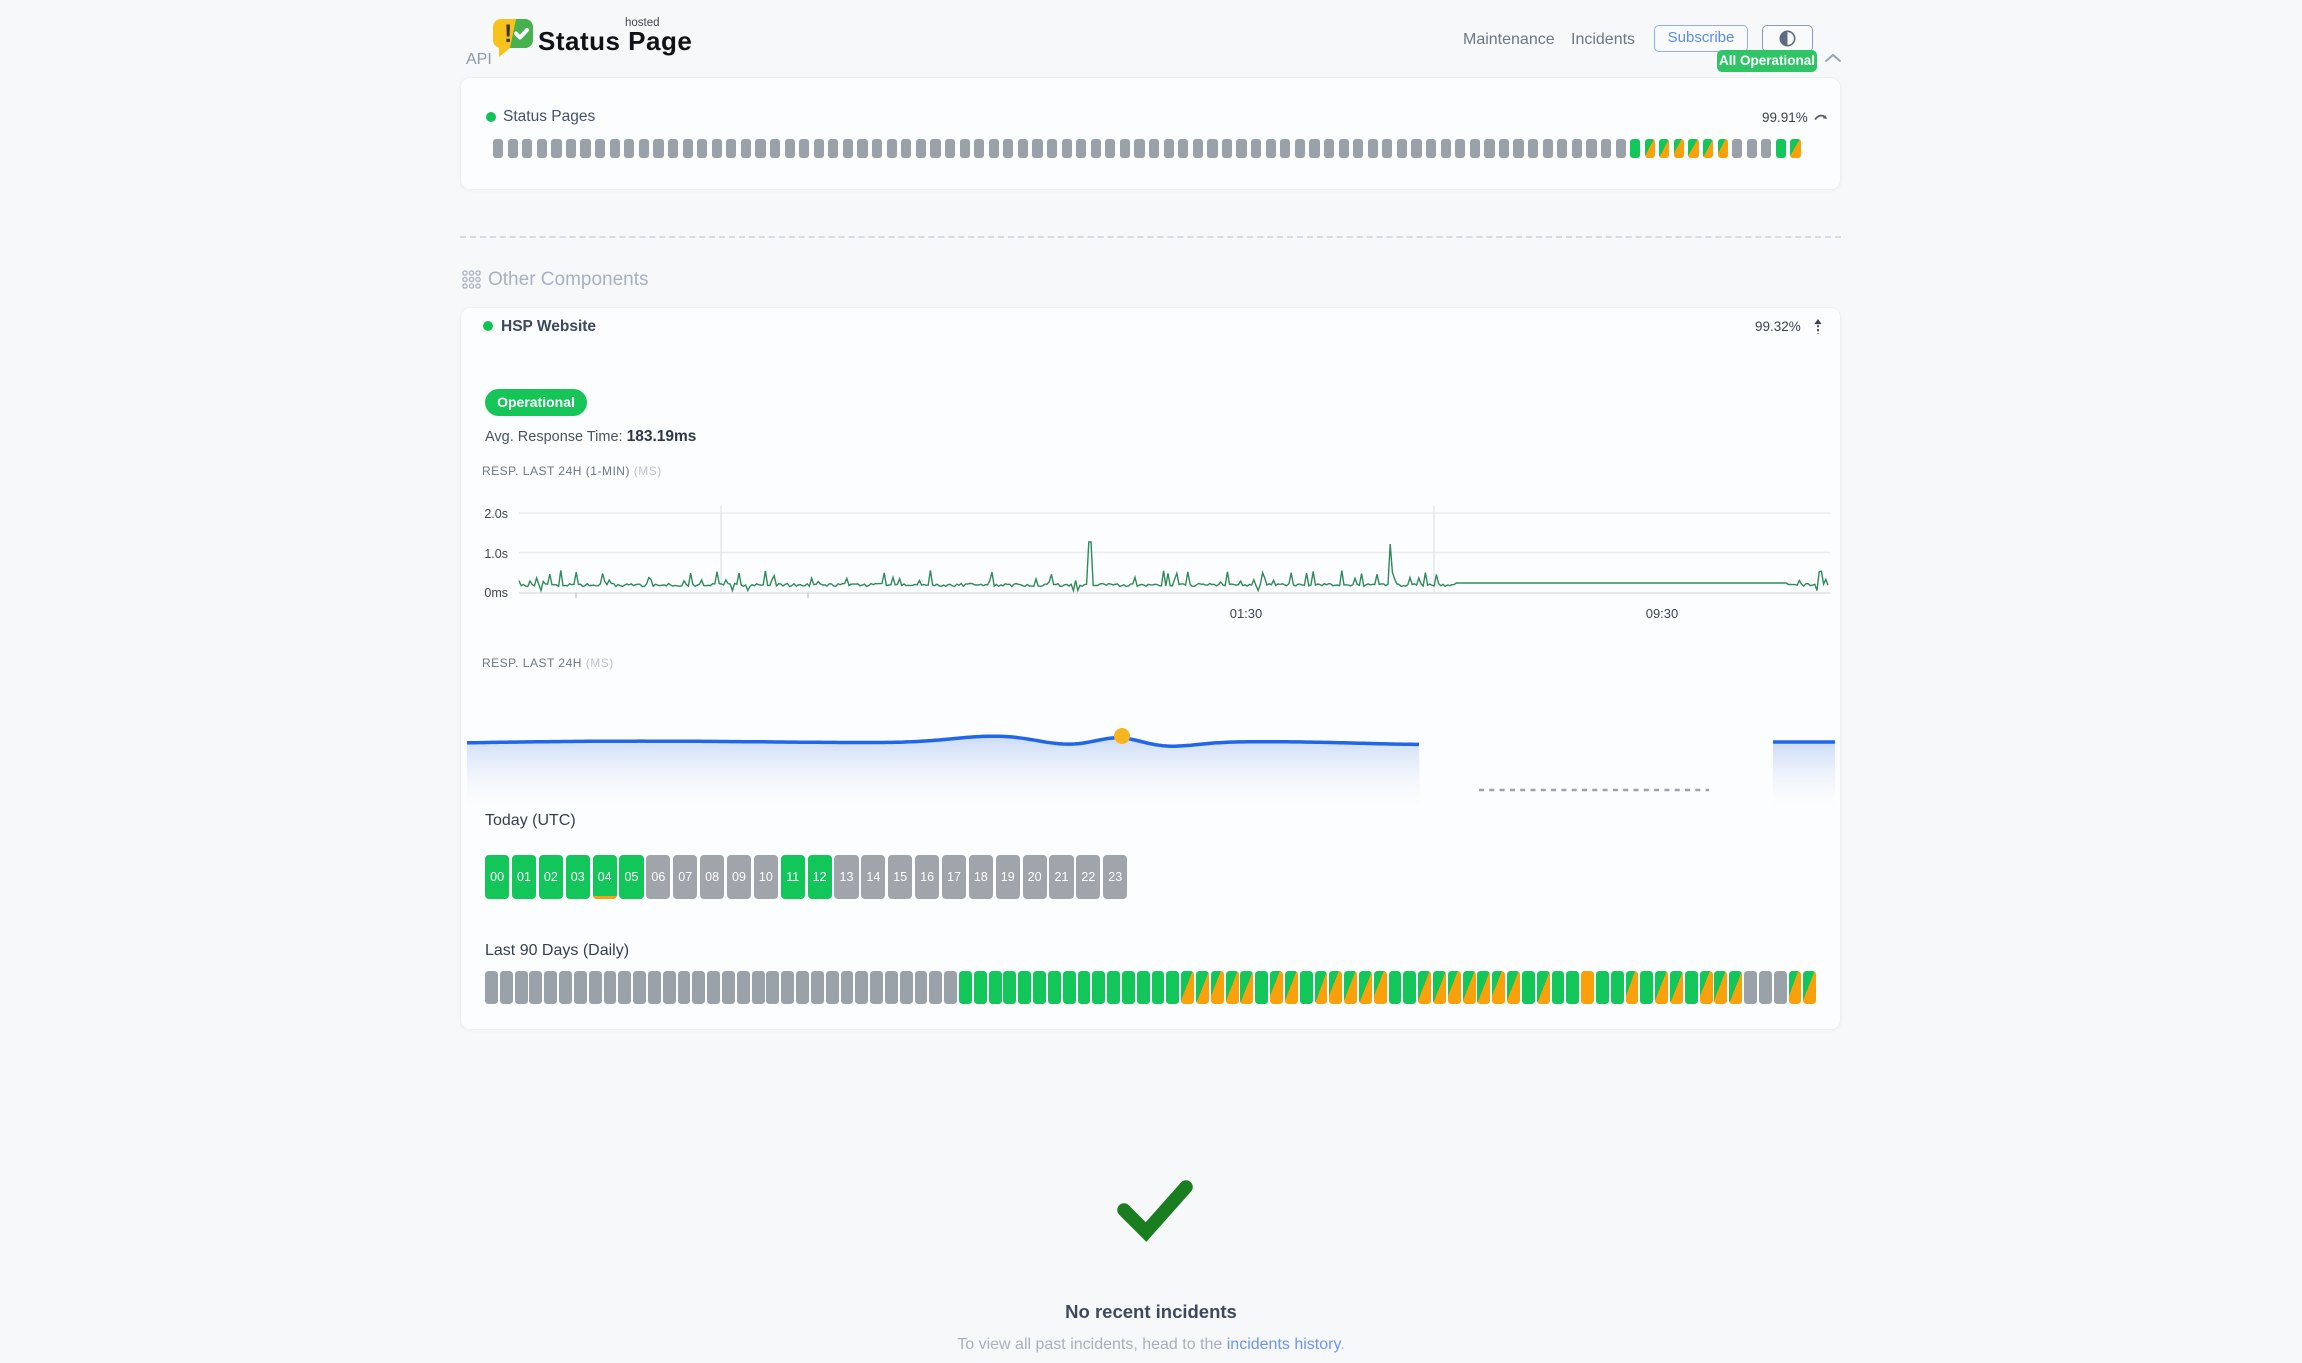 This screenshot has width=2302, height=1363. I want to click on svg-text: 0ms, so click(496, 593).